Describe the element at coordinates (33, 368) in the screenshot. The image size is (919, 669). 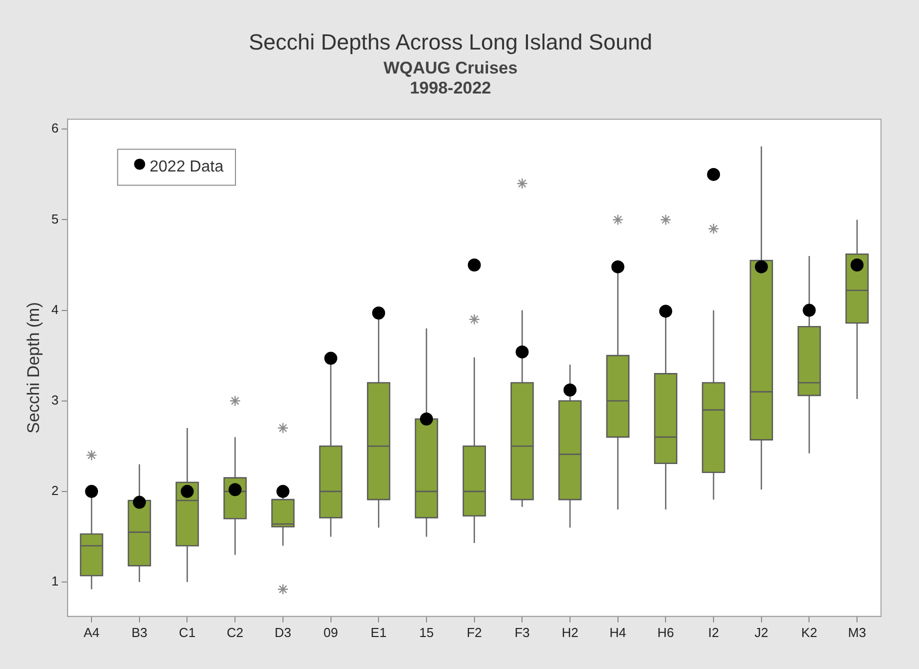
I see `y-axis-title: Secchi Depth (m)` at that location.